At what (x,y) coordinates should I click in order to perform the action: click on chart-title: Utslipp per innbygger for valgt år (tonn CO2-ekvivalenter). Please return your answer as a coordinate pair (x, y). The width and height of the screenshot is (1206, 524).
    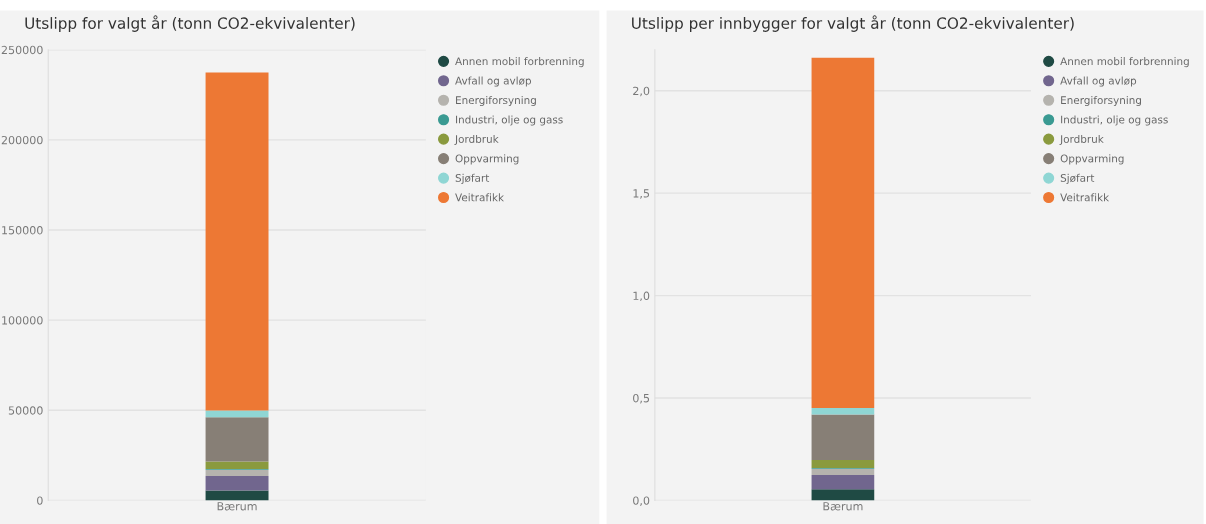
    Looking at the image, I should click on (853, 23).